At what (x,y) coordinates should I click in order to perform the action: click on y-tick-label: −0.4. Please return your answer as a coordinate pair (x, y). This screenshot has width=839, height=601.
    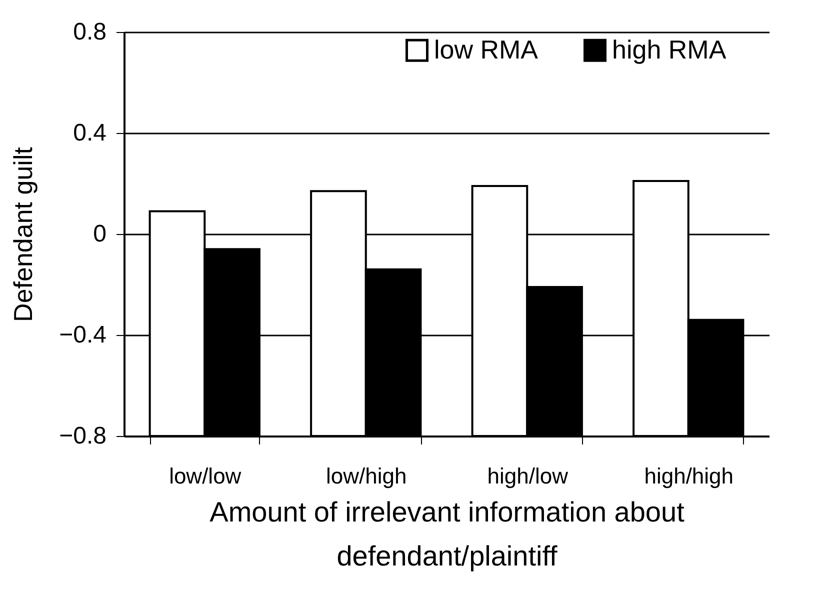
    Looking at the image, I should click on (82, 335).